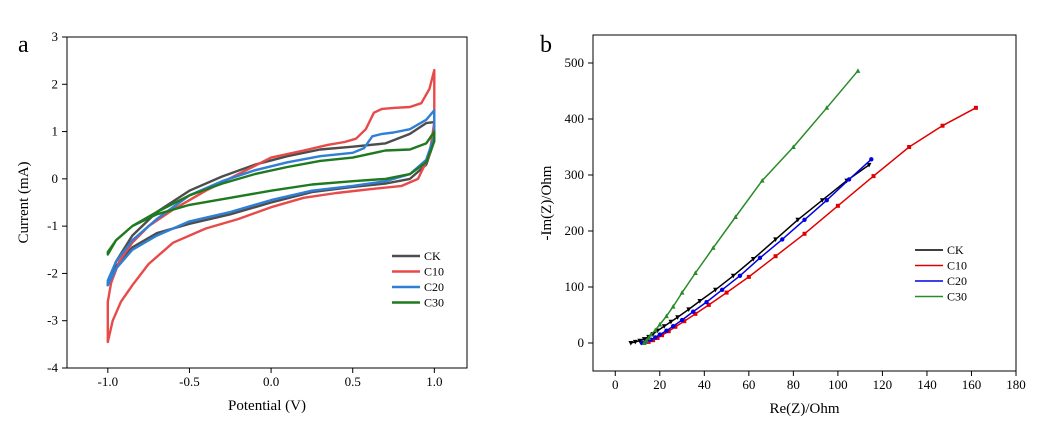 This screenshot has height=436, width=1059. What do you see at coordinates (434, 381) in the screenshot?
I see `a-x-tick-label: 1.0` at bounding box center [434, 381].